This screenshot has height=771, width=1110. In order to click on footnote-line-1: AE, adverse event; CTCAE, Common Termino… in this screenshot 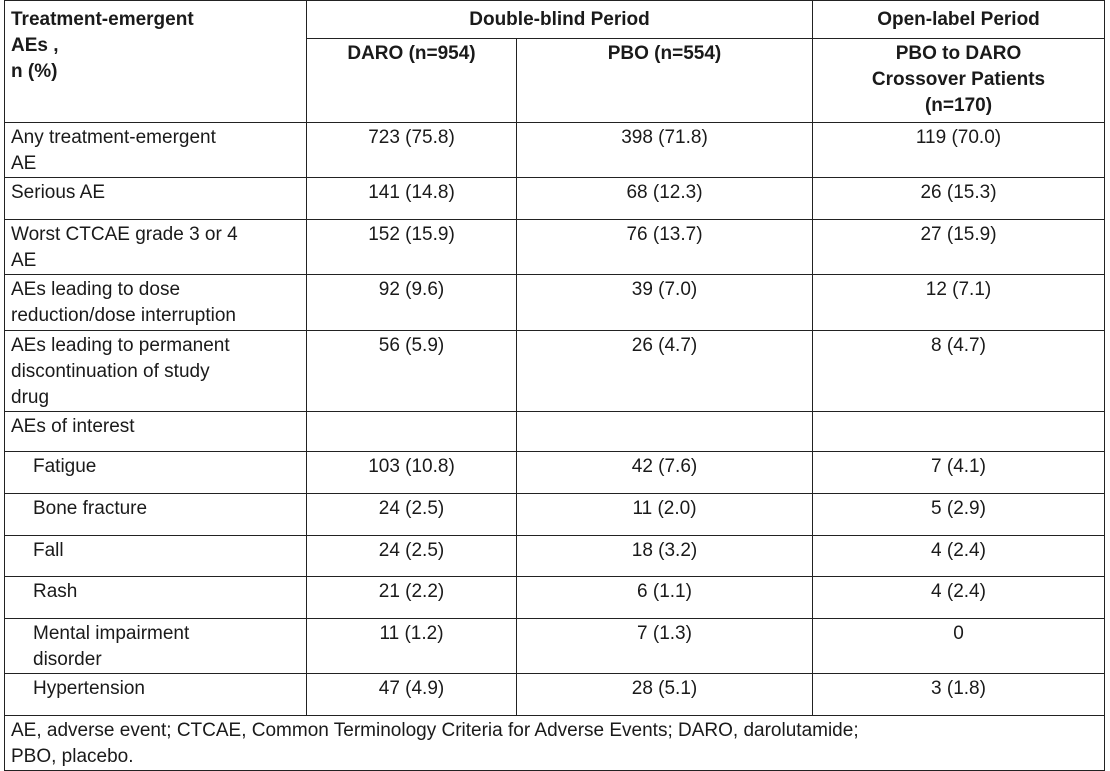, I will do `click(435, 730)`.